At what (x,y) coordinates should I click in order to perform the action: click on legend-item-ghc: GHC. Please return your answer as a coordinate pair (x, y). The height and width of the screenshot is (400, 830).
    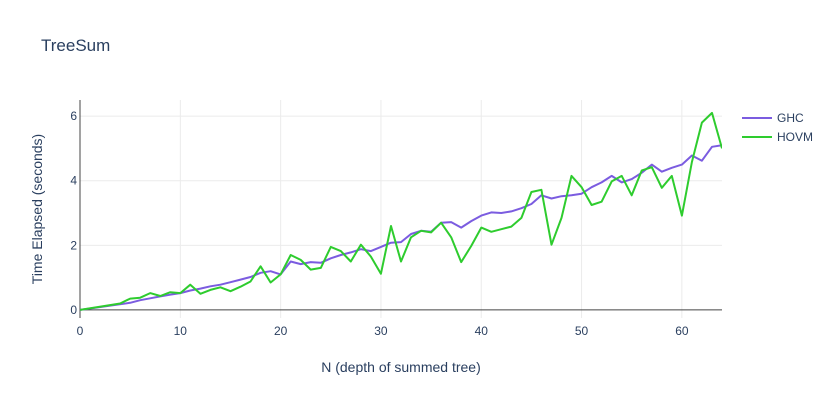
    Looking at the image, I should click on (773, 118).